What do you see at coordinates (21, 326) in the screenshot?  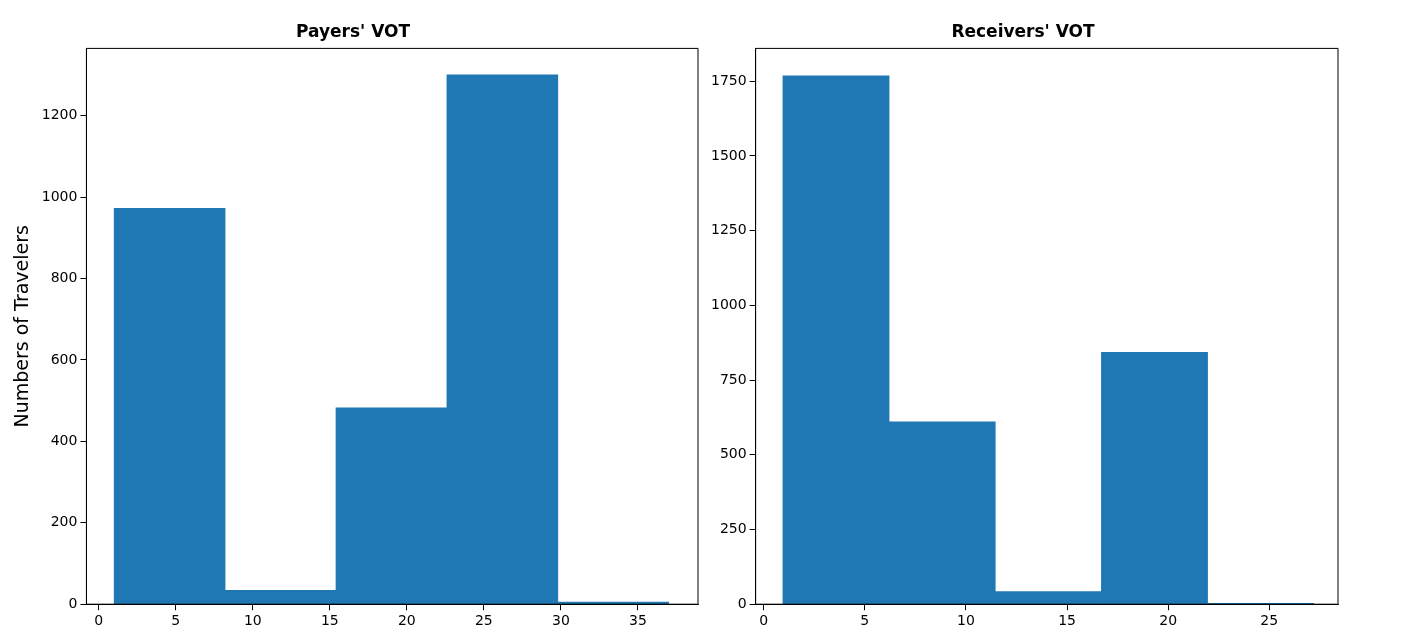 I see `y-axis-title: Numbers of Travelers` at bounding box center [21, 326].